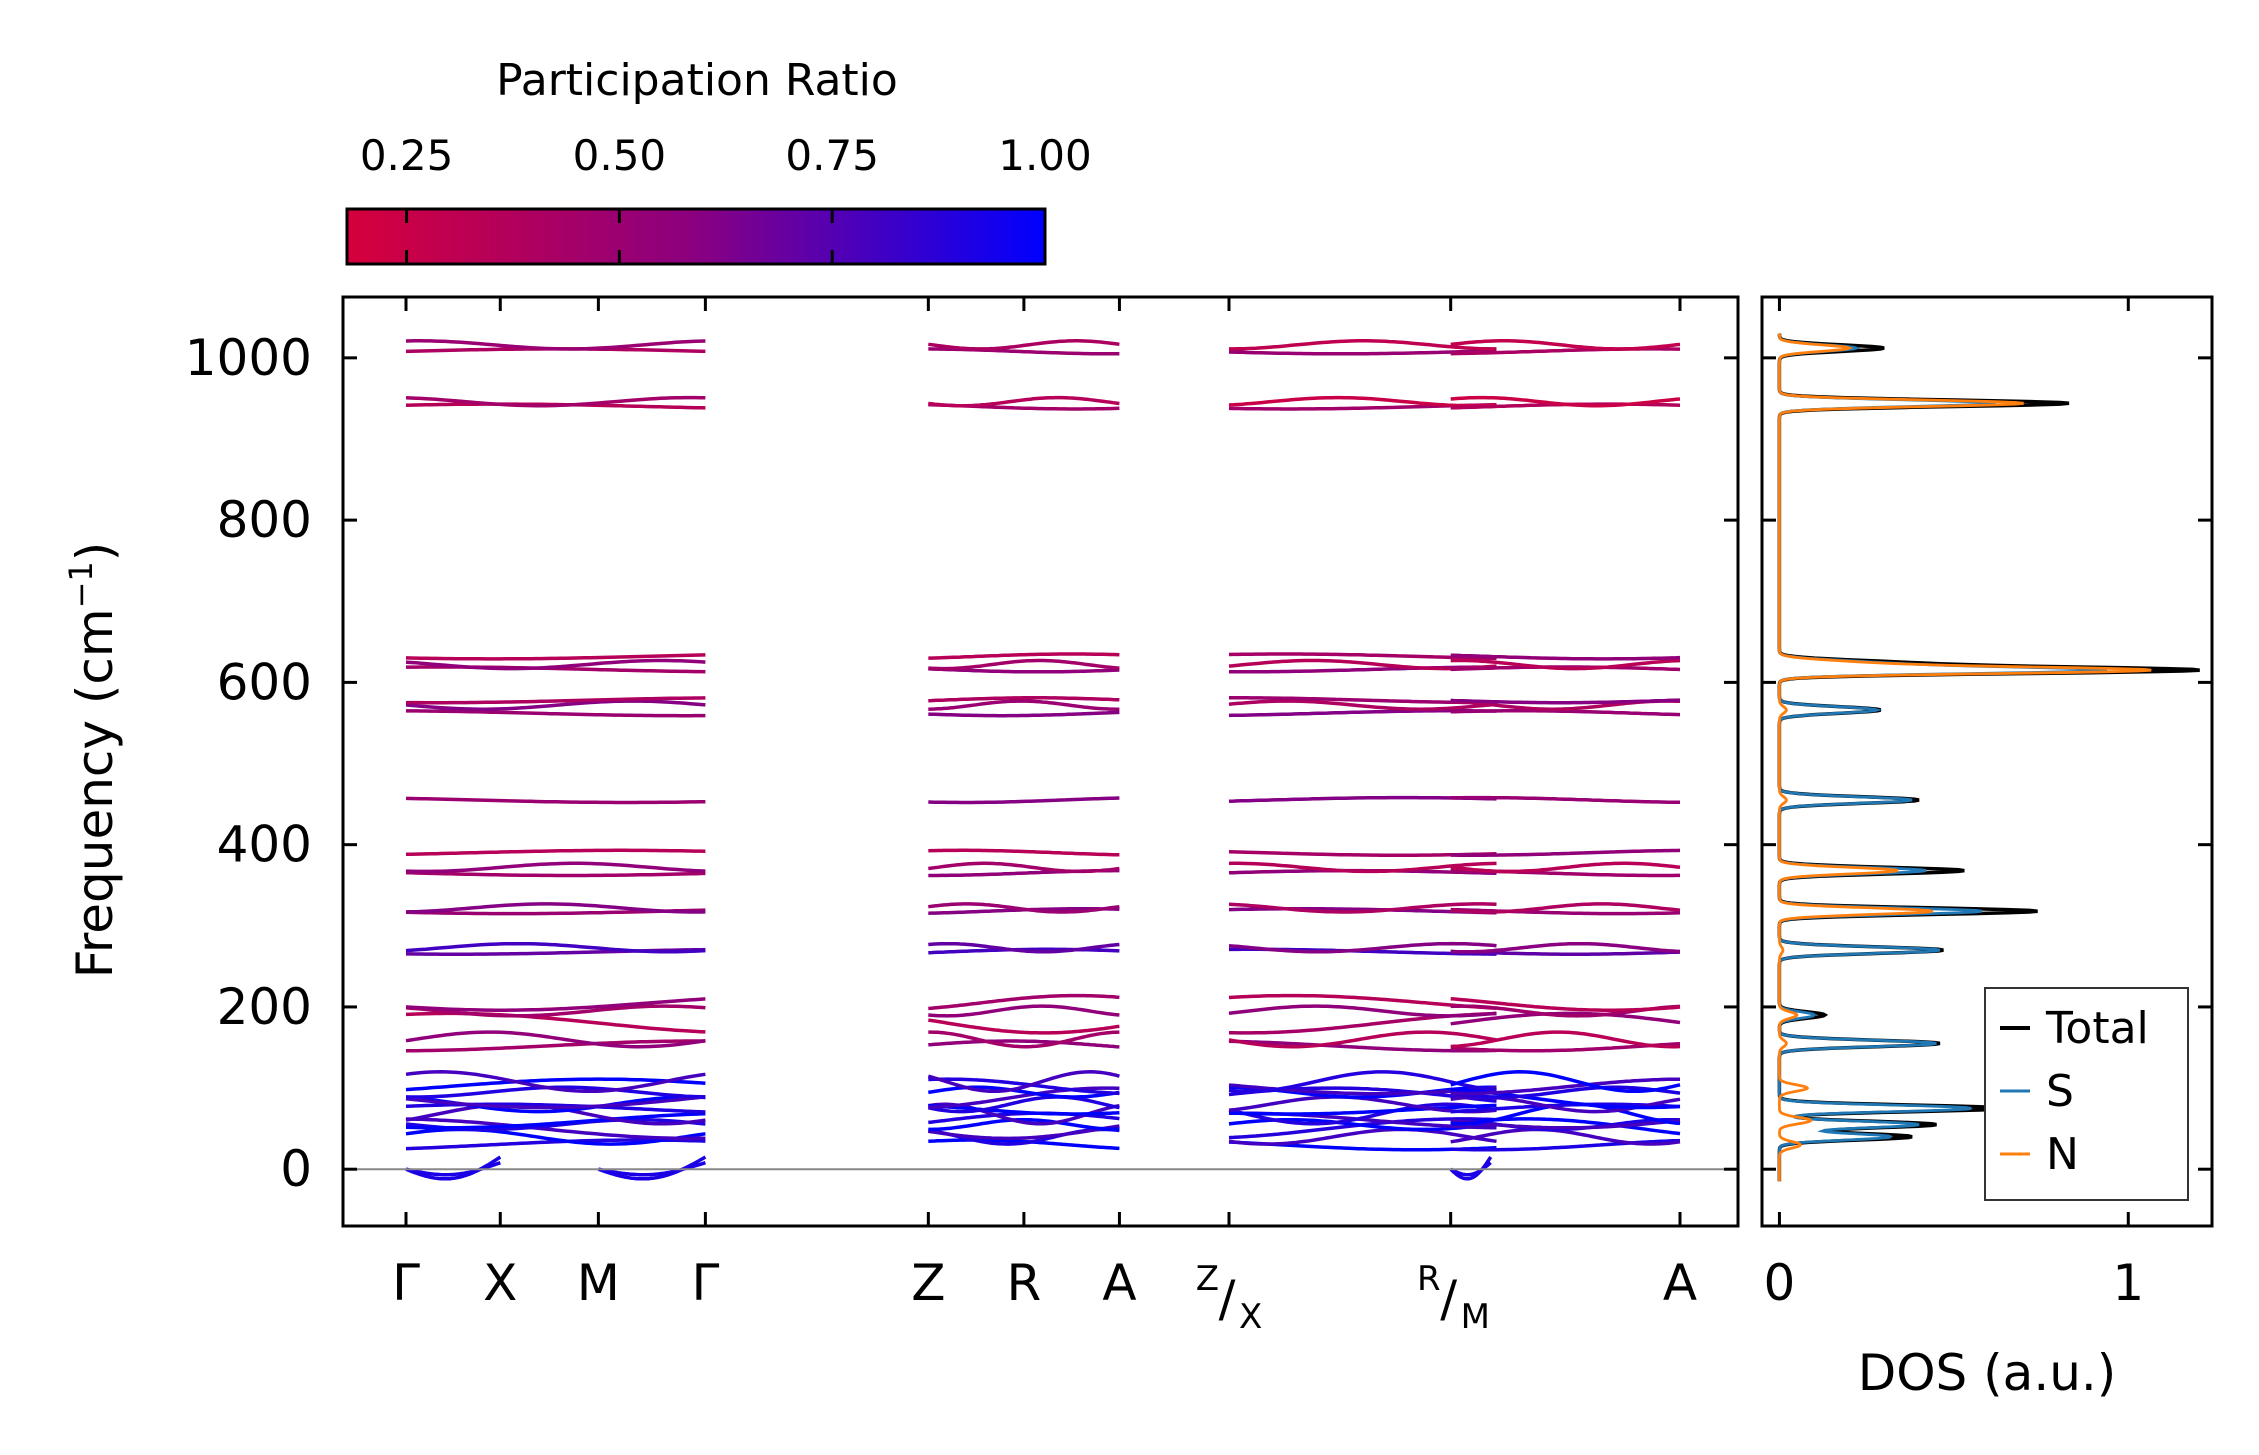 This screenshot has height=1455, width=2259. I want to click on dos-x-tick-label: 0, so click(1780, 1283).